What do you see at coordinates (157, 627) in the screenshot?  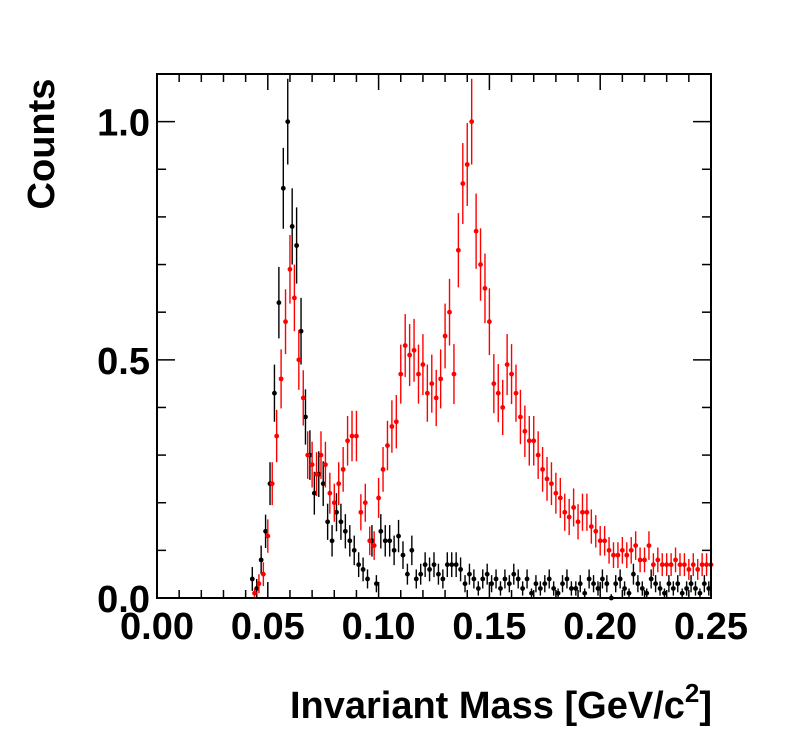 I see `x-tick-label: 0.00` at bounding box center [157, 627].